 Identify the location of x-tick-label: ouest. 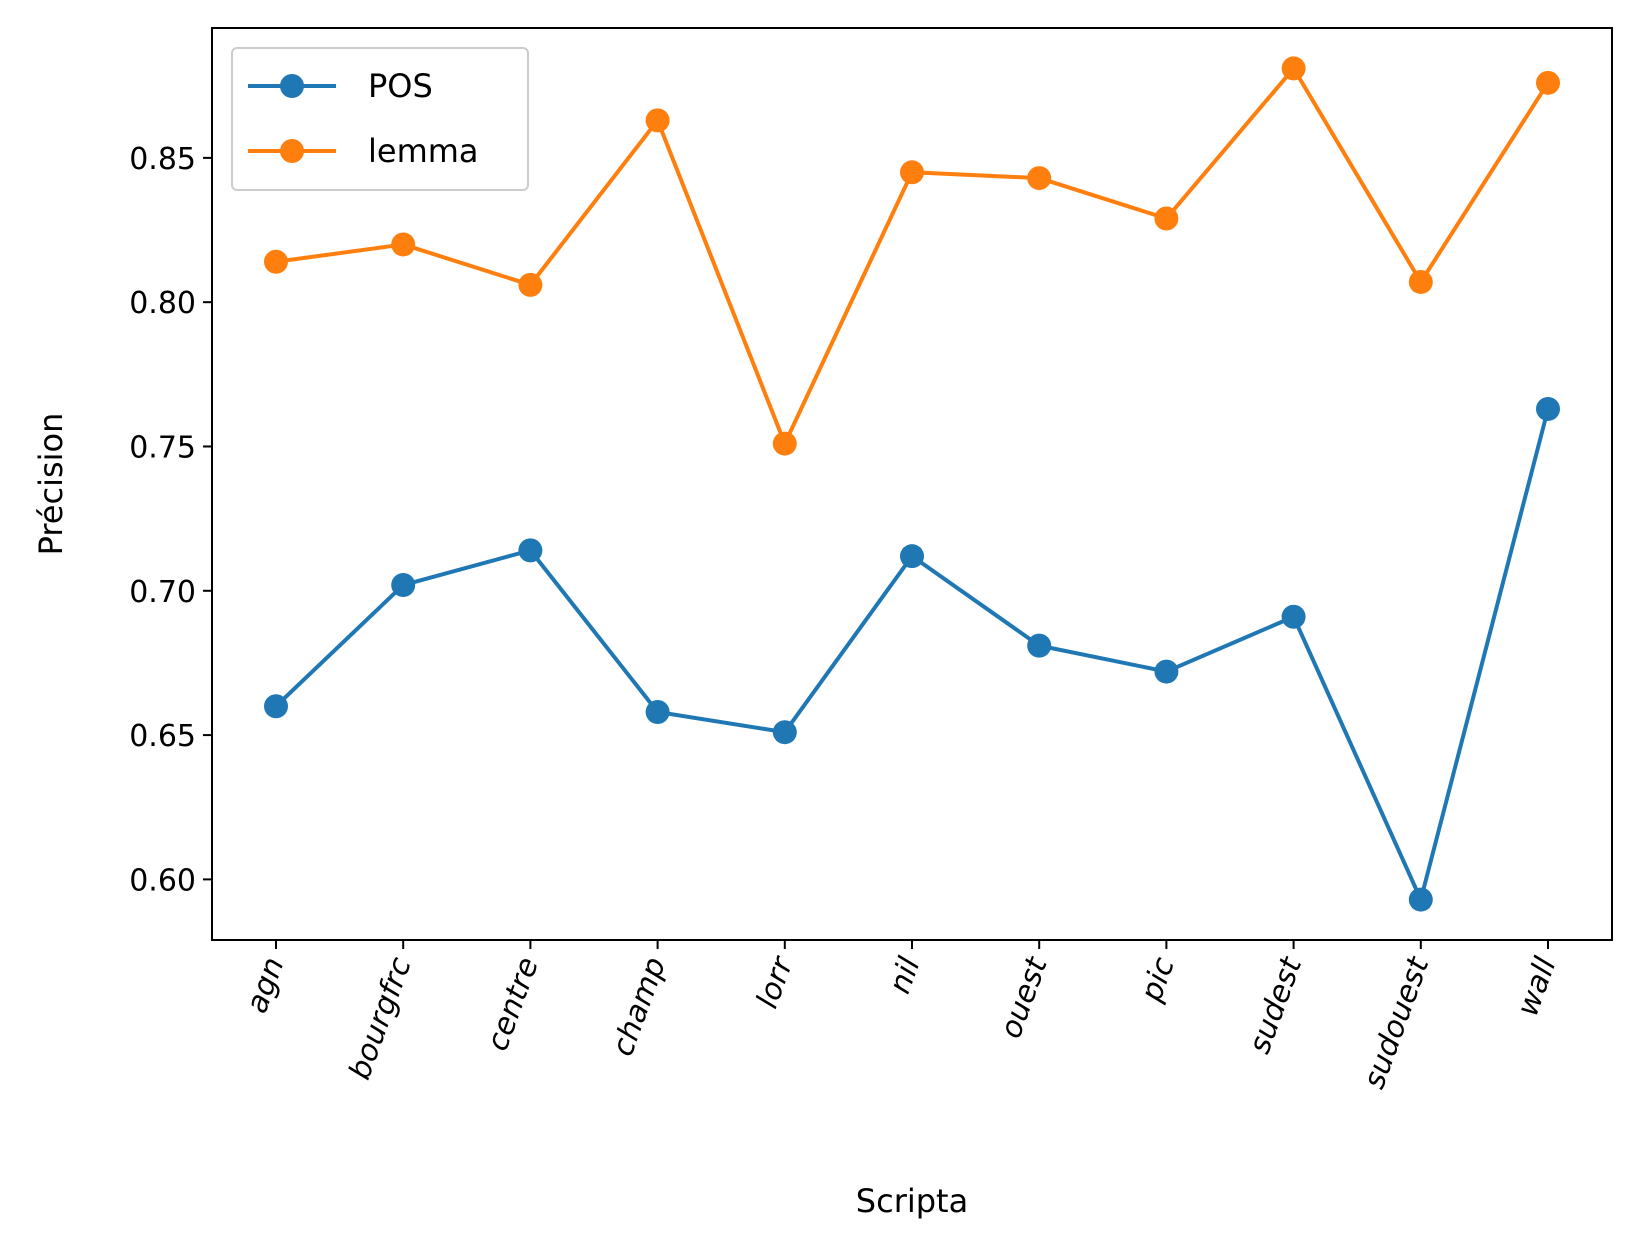
(1024, 997).